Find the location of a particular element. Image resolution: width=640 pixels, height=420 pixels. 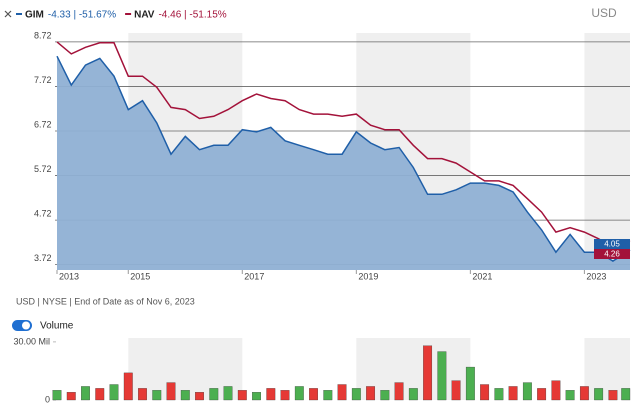

x-tick-label: 2021 is located at coordinates (482, 276).